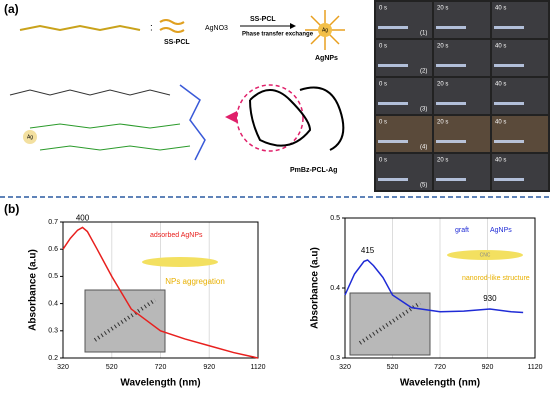 The image size is (550, 398). I want to click on annotation: NPs aggregation, so click(195, 281).